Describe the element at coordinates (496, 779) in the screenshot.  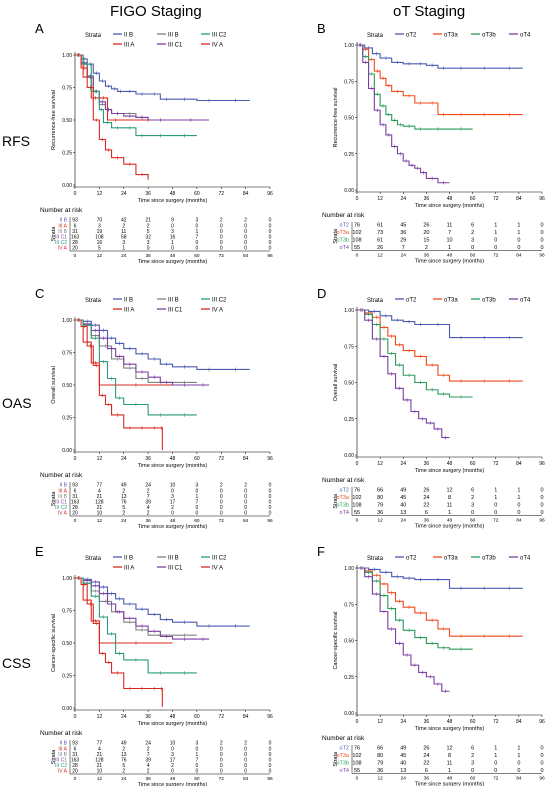
I see `risk-x-tick-label-f: 72` at that location.